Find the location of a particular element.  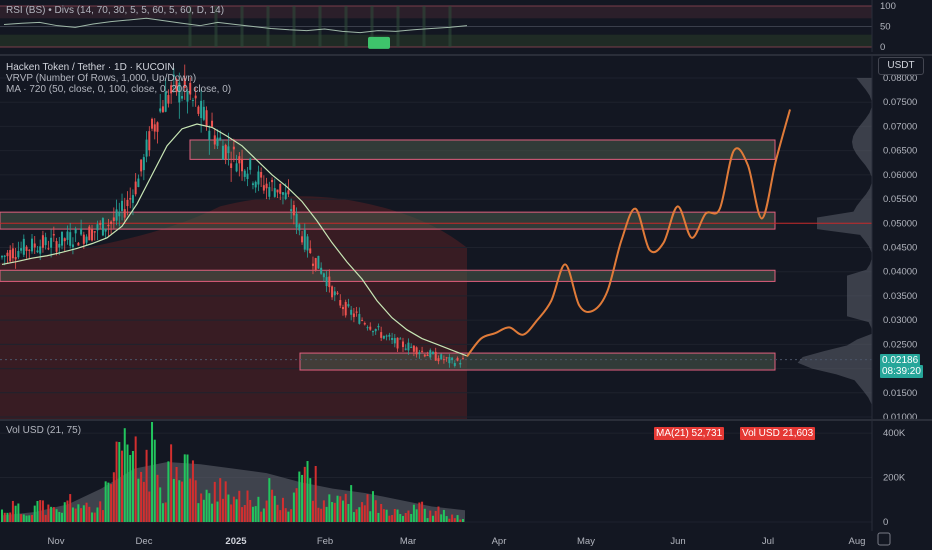

price-tick-label: 0.06500 is located at coordinates (900, 151).